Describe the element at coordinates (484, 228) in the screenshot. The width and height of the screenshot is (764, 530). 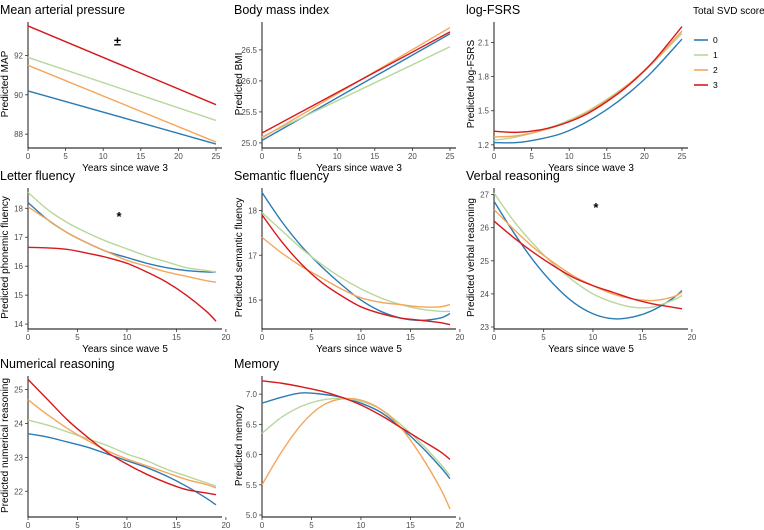
I see `y-tick-label: 26` at that location.